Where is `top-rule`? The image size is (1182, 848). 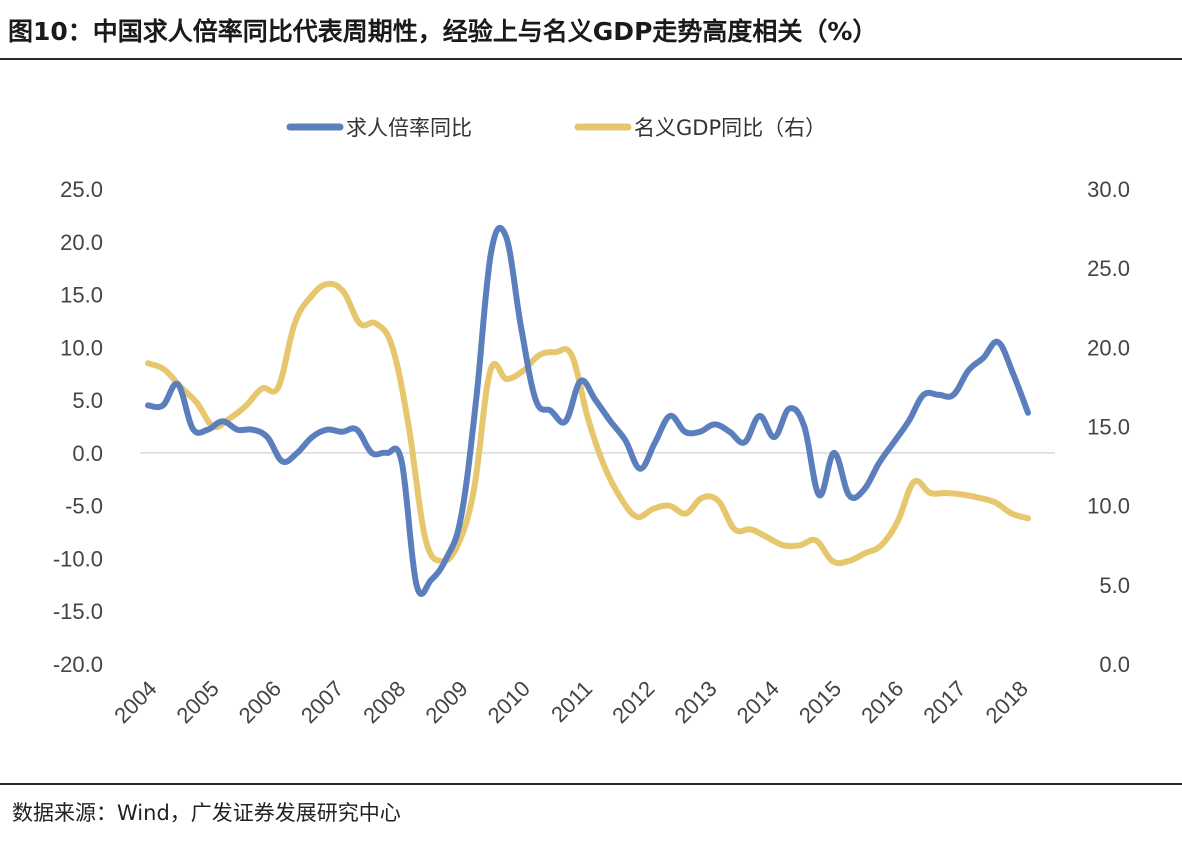
top-rule is located at coordinates (591, 59).